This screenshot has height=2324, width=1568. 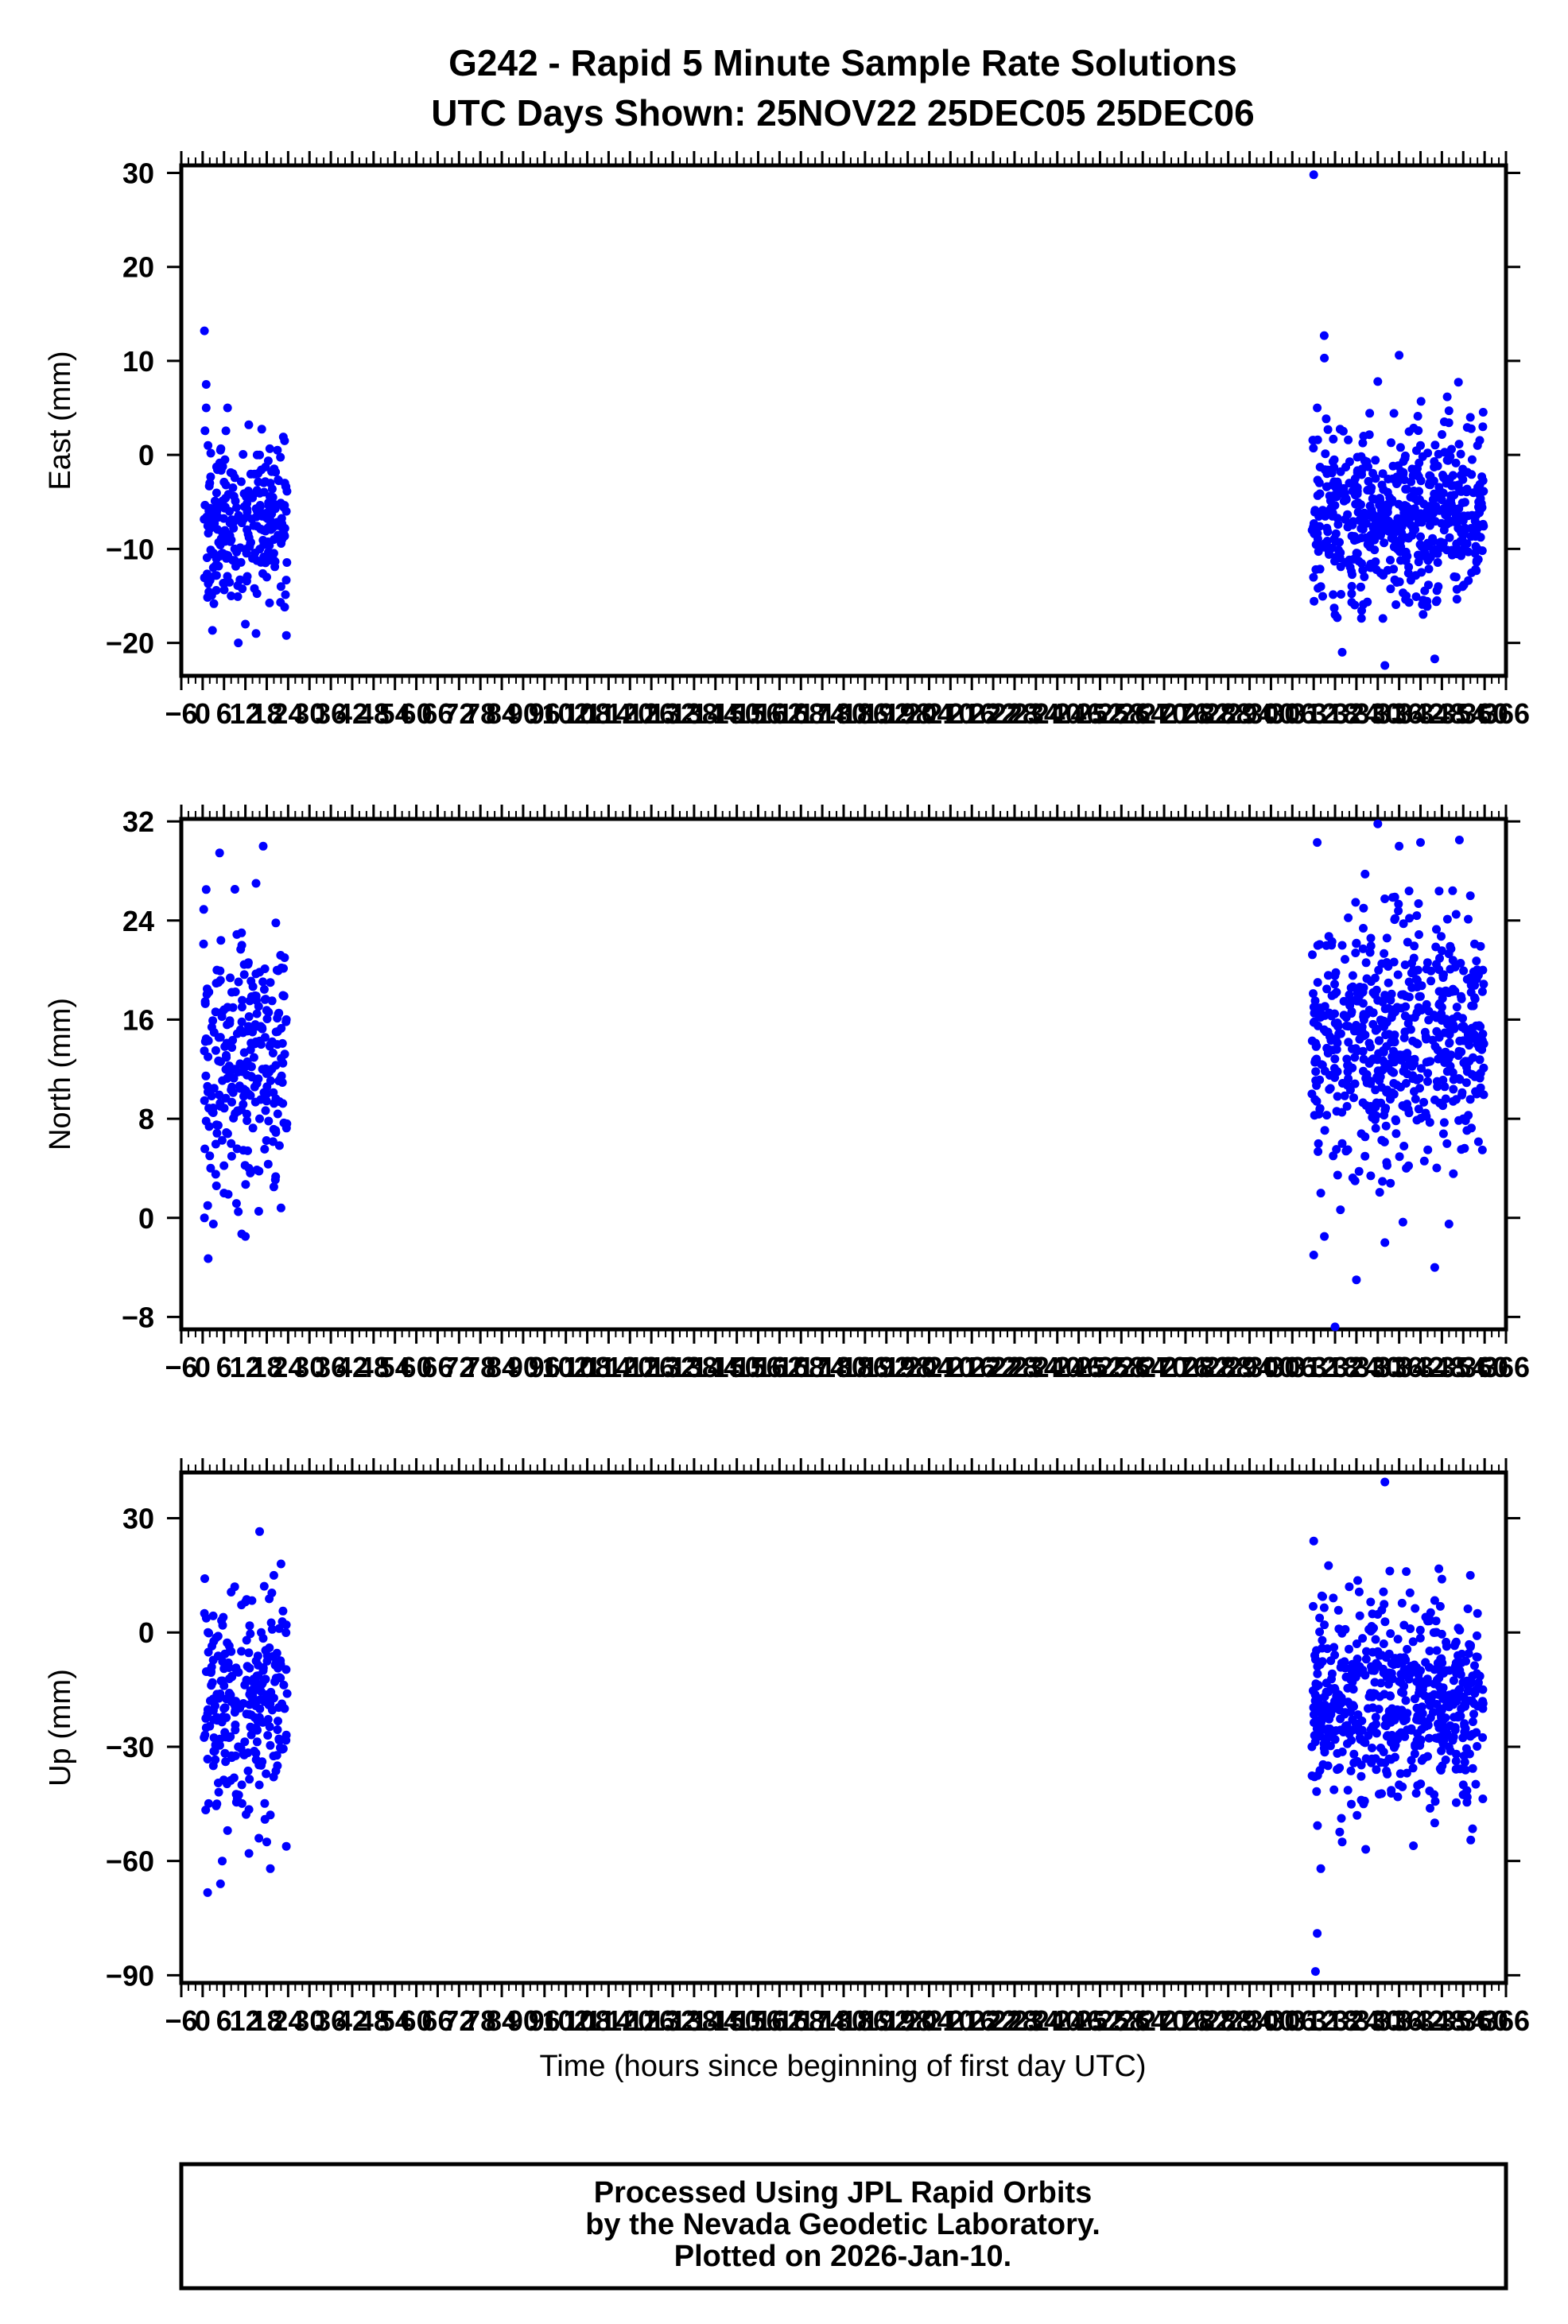 I want to click on x-tick-label: 204, so click(x=929, y=2021).